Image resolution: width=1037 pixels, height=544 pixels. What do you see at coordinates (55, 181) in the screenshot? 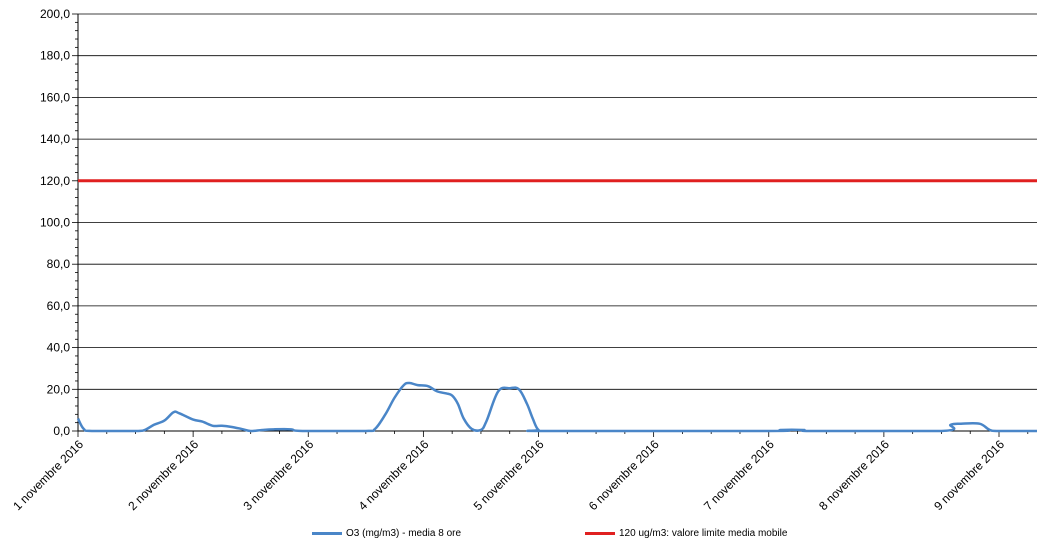
I see `y-tick-label: 120,0` at bounding box center [55, 181].